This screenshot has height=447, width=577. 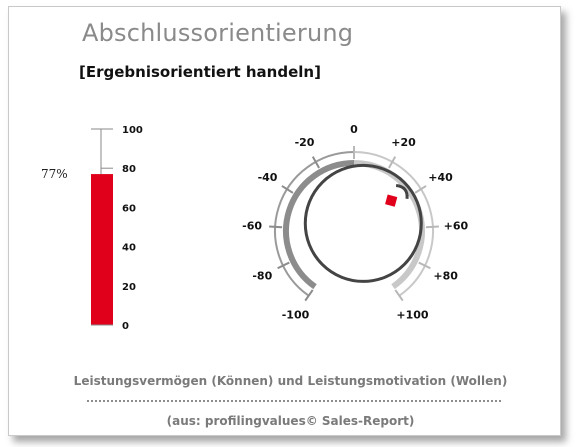 I want to click on bar-tick-label: 20, so click(x=129, y=287).